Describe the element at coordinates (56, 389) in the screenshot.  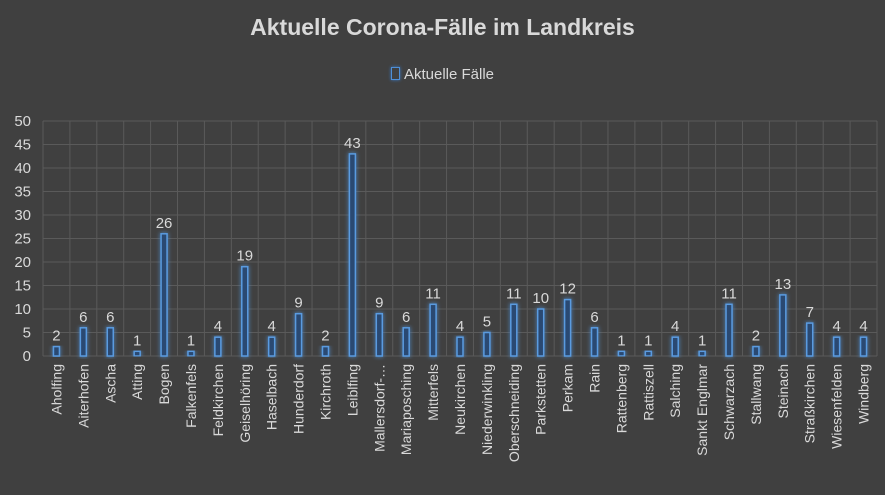
I see `category-label: Aholfing` at that location.